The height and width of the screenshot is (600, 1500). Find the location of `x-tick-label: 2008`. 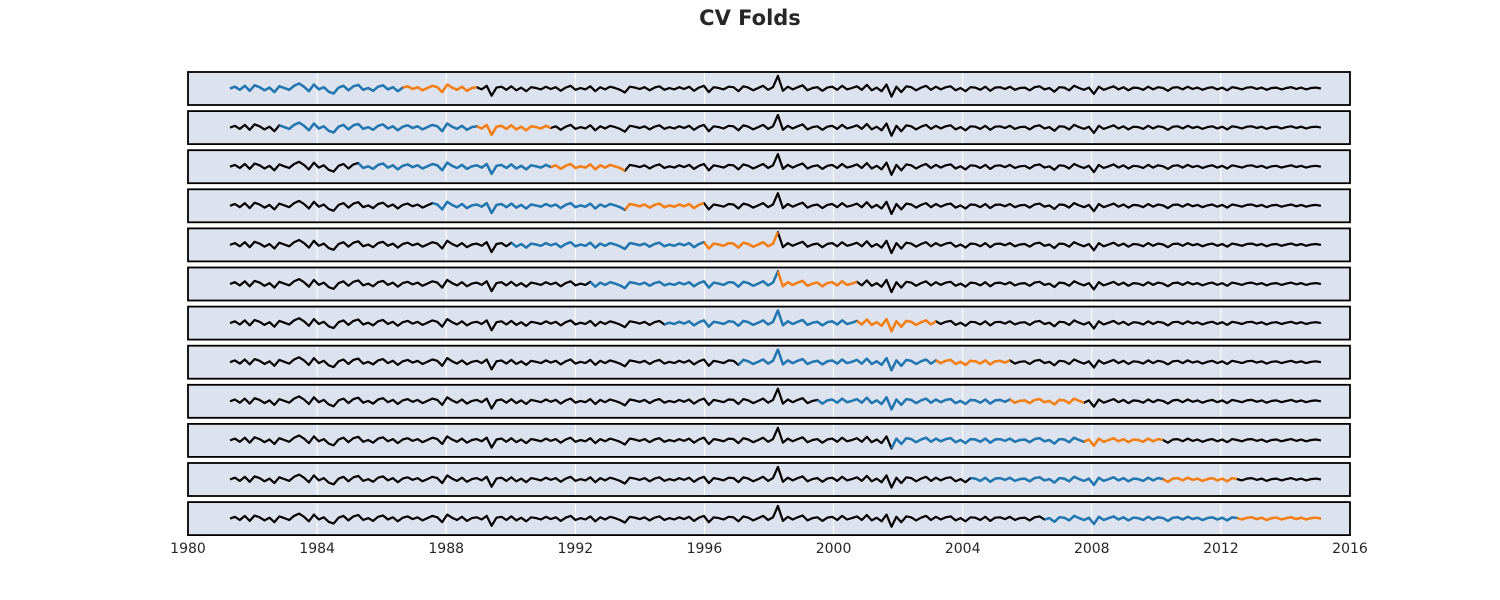

x-tick-label: 2008 is located at coordinates (1092, 549).